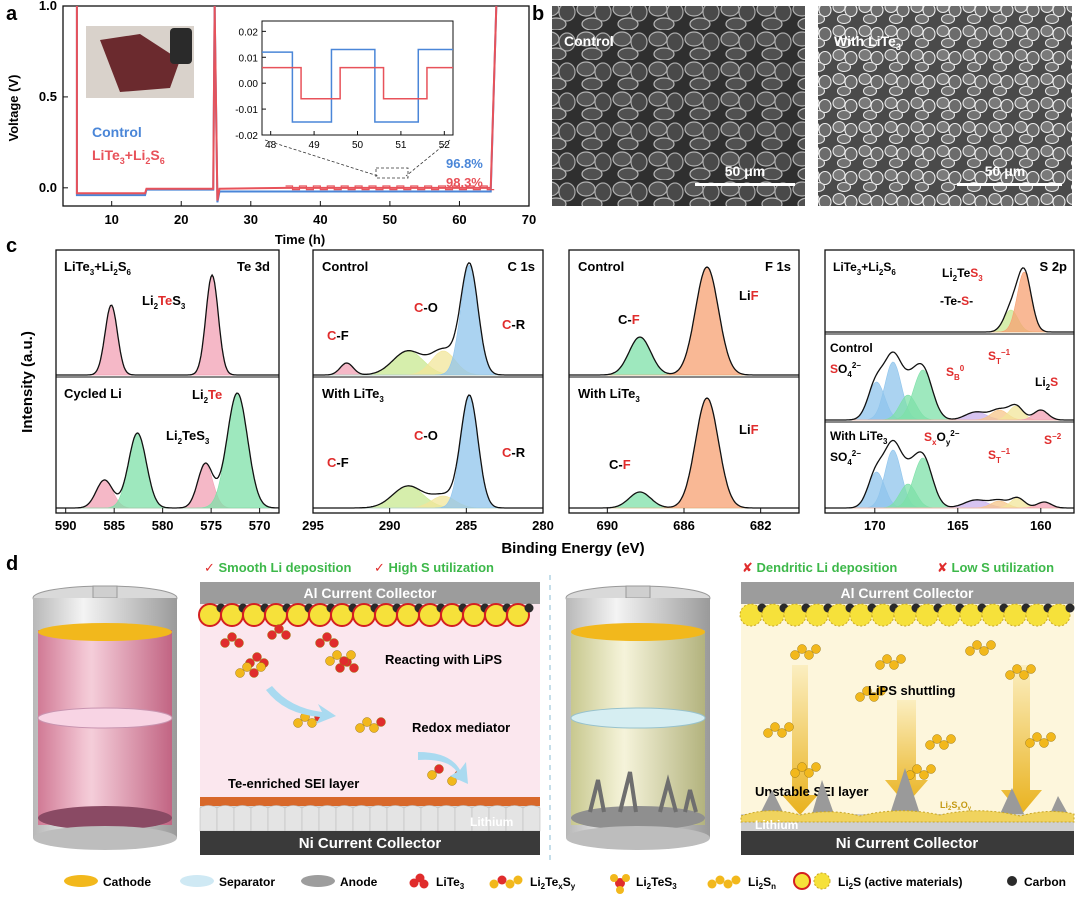  Describe the element at coordinates (724, 882) in the screenshot. I see `legend-li2sn-icon` at that location.